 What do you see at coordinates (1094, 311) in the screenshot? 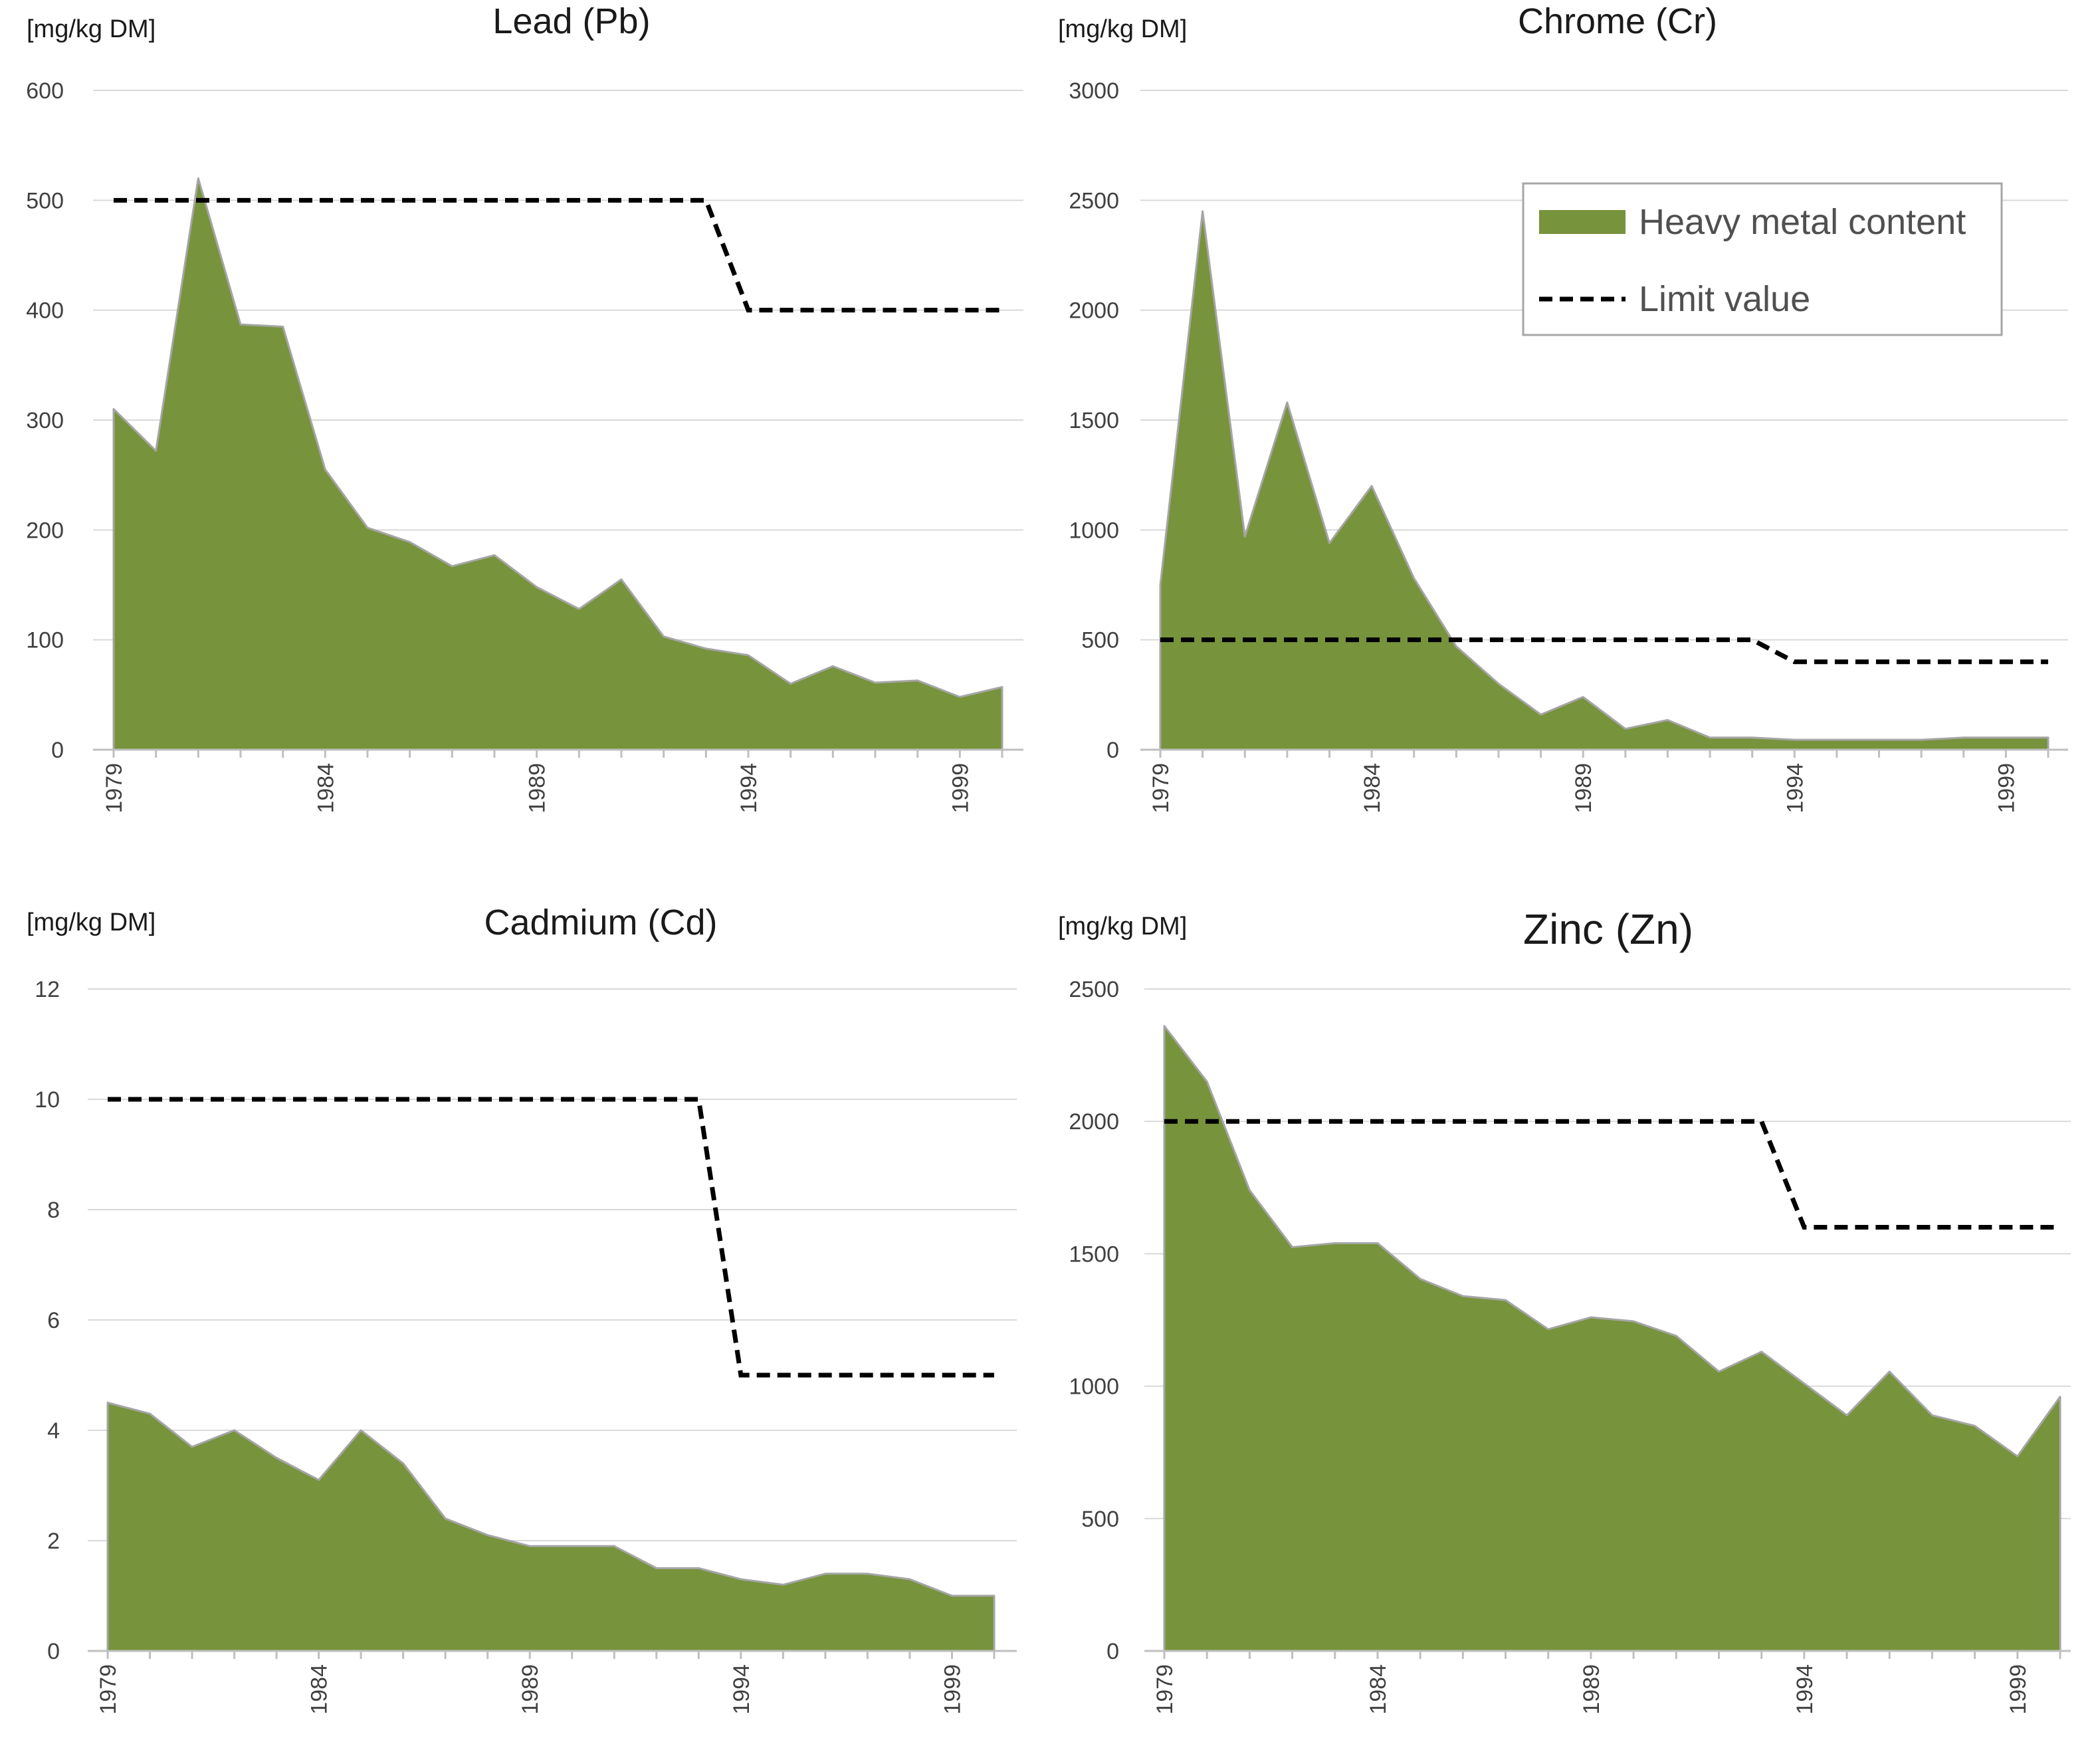
I see `chrome-y-tick-label: 2000` at bounding box center [1094, 311].